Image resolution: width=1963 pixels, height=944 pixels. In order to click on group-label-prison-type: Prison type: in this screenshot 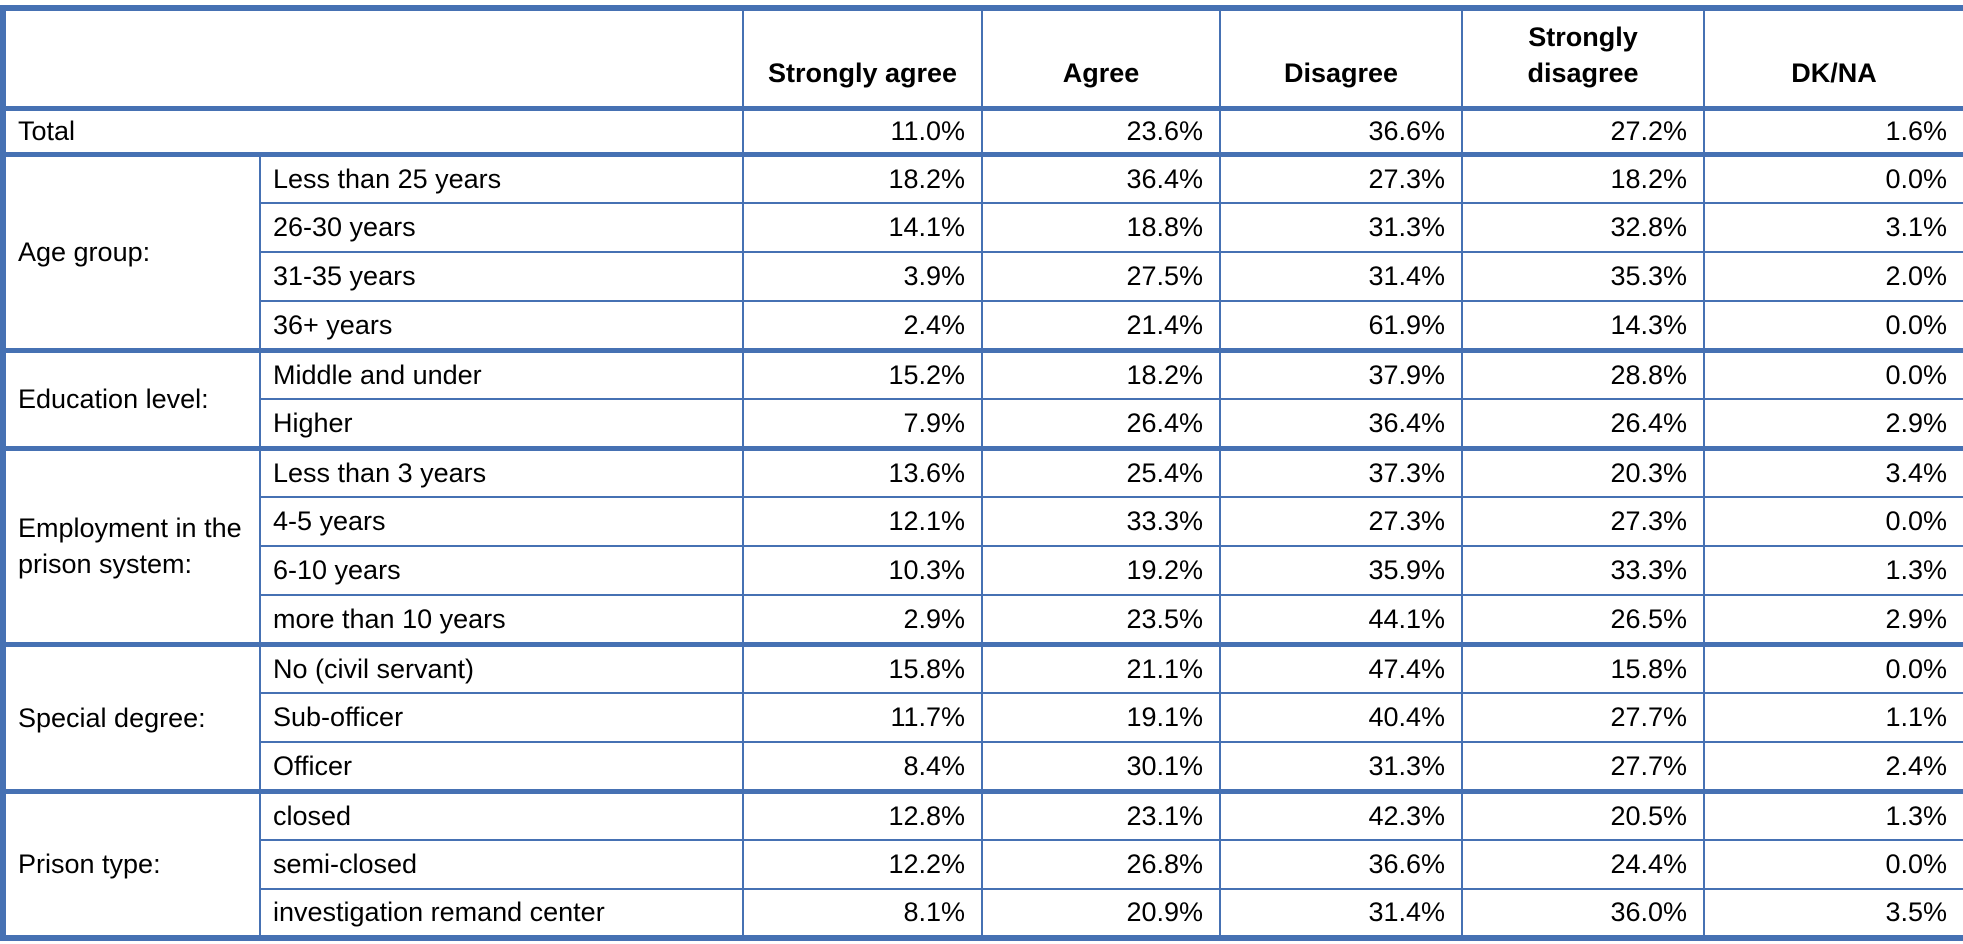, I will do `click(131, 864)`.